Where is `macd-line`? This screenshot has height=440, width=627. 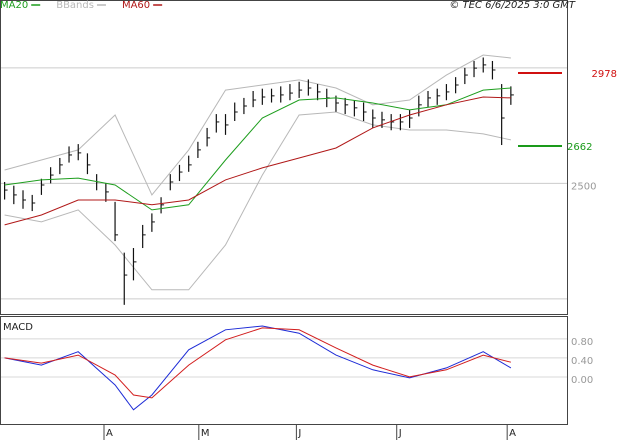
macd-line is located at coordinates (258, 363).